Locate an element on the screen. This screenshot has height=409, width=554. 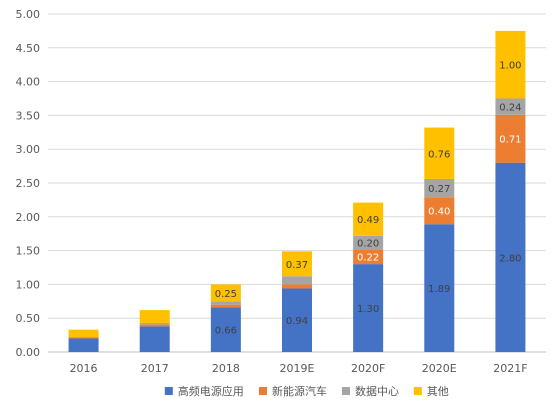
data-label: 0.94 is located at coordinates (297, 321).